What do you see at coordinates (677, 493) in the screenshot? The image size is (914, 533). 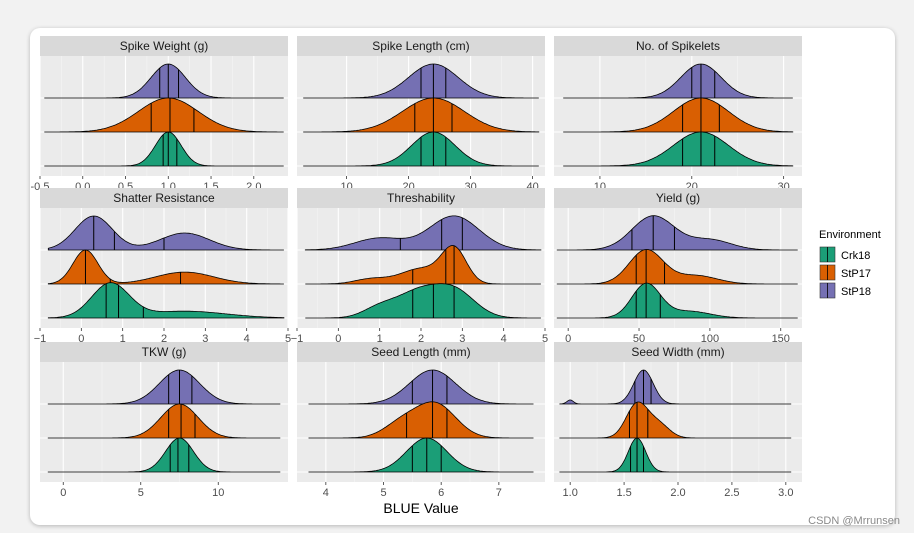 I see `x-tick-label: 2.0` at bounding box center [677, 493].